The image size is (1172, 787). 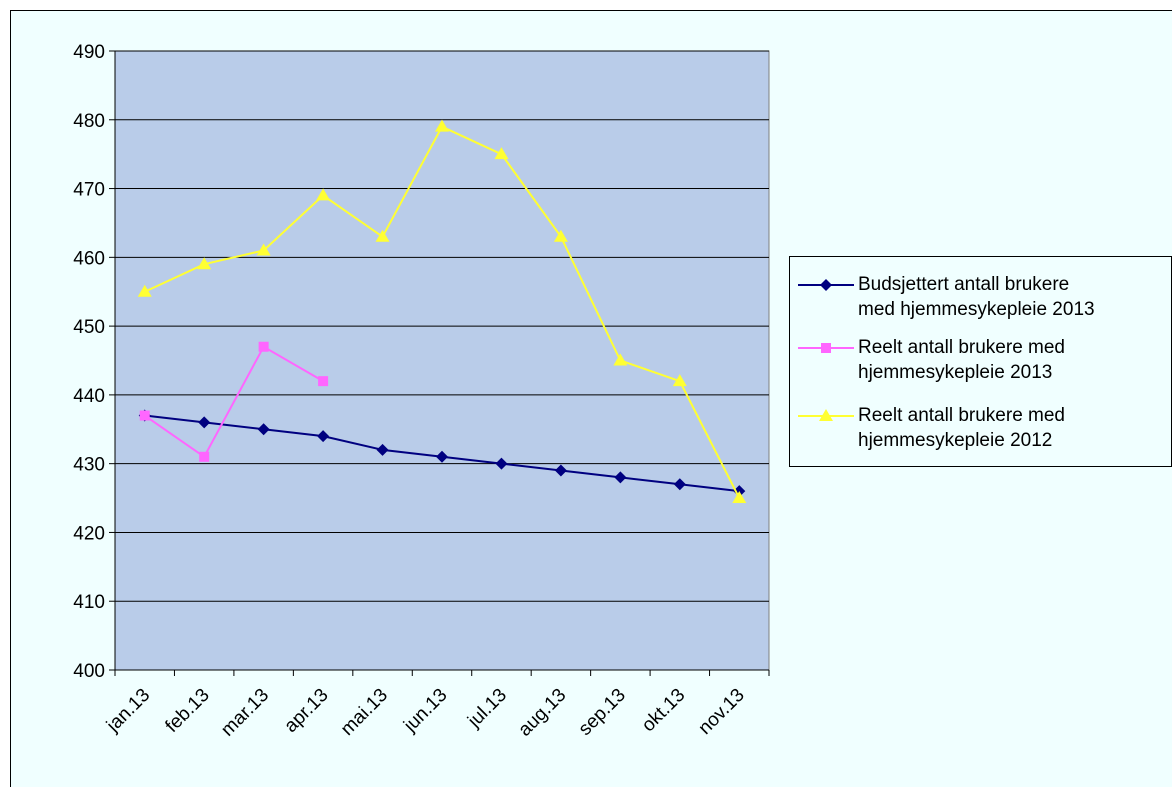 What do you see at coordinates (487, 709) in the screenshot?
I see `x-tick-label-jul.13: jul.13` at bounding box center [487, 709].